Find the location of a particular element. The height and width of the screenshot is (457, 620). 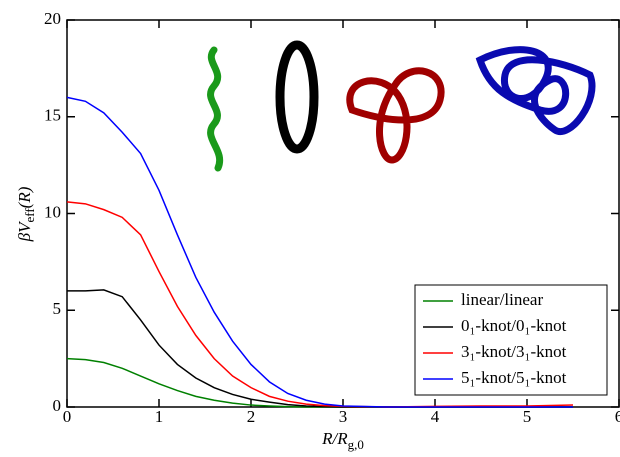

y-tick-label: 0 is located at coordinates (57, 405).